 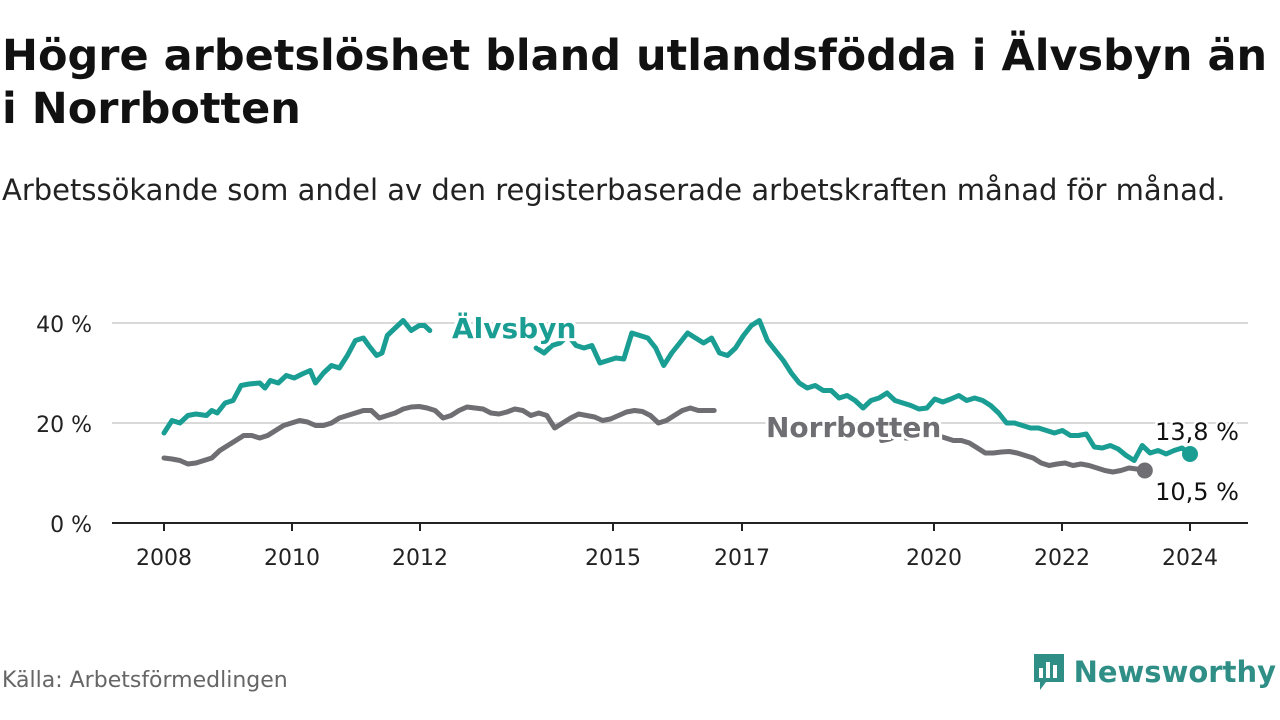 I want to click on x-tick-label: 2024, so click(x=1190, y=558).